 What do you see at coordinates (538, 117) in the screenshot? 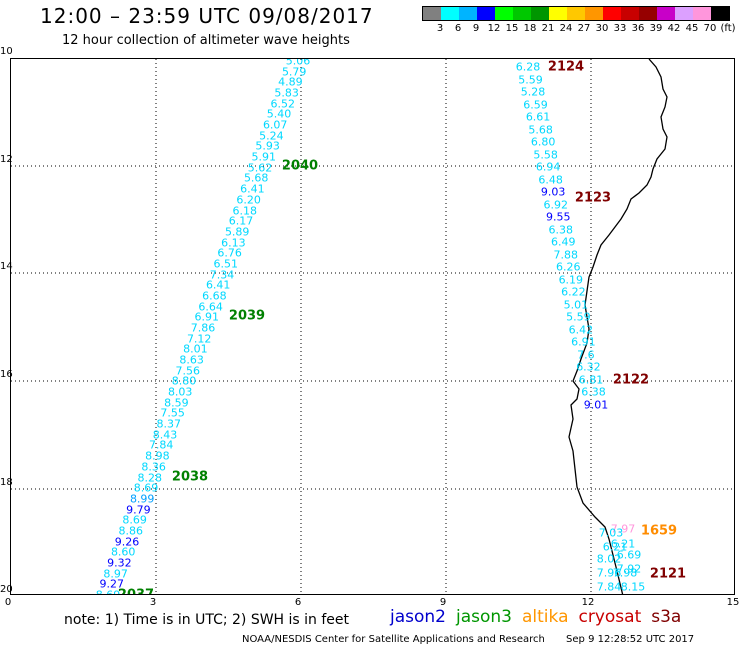
I see `wave-height-label: 6.61` at bounding box center [538, 117].